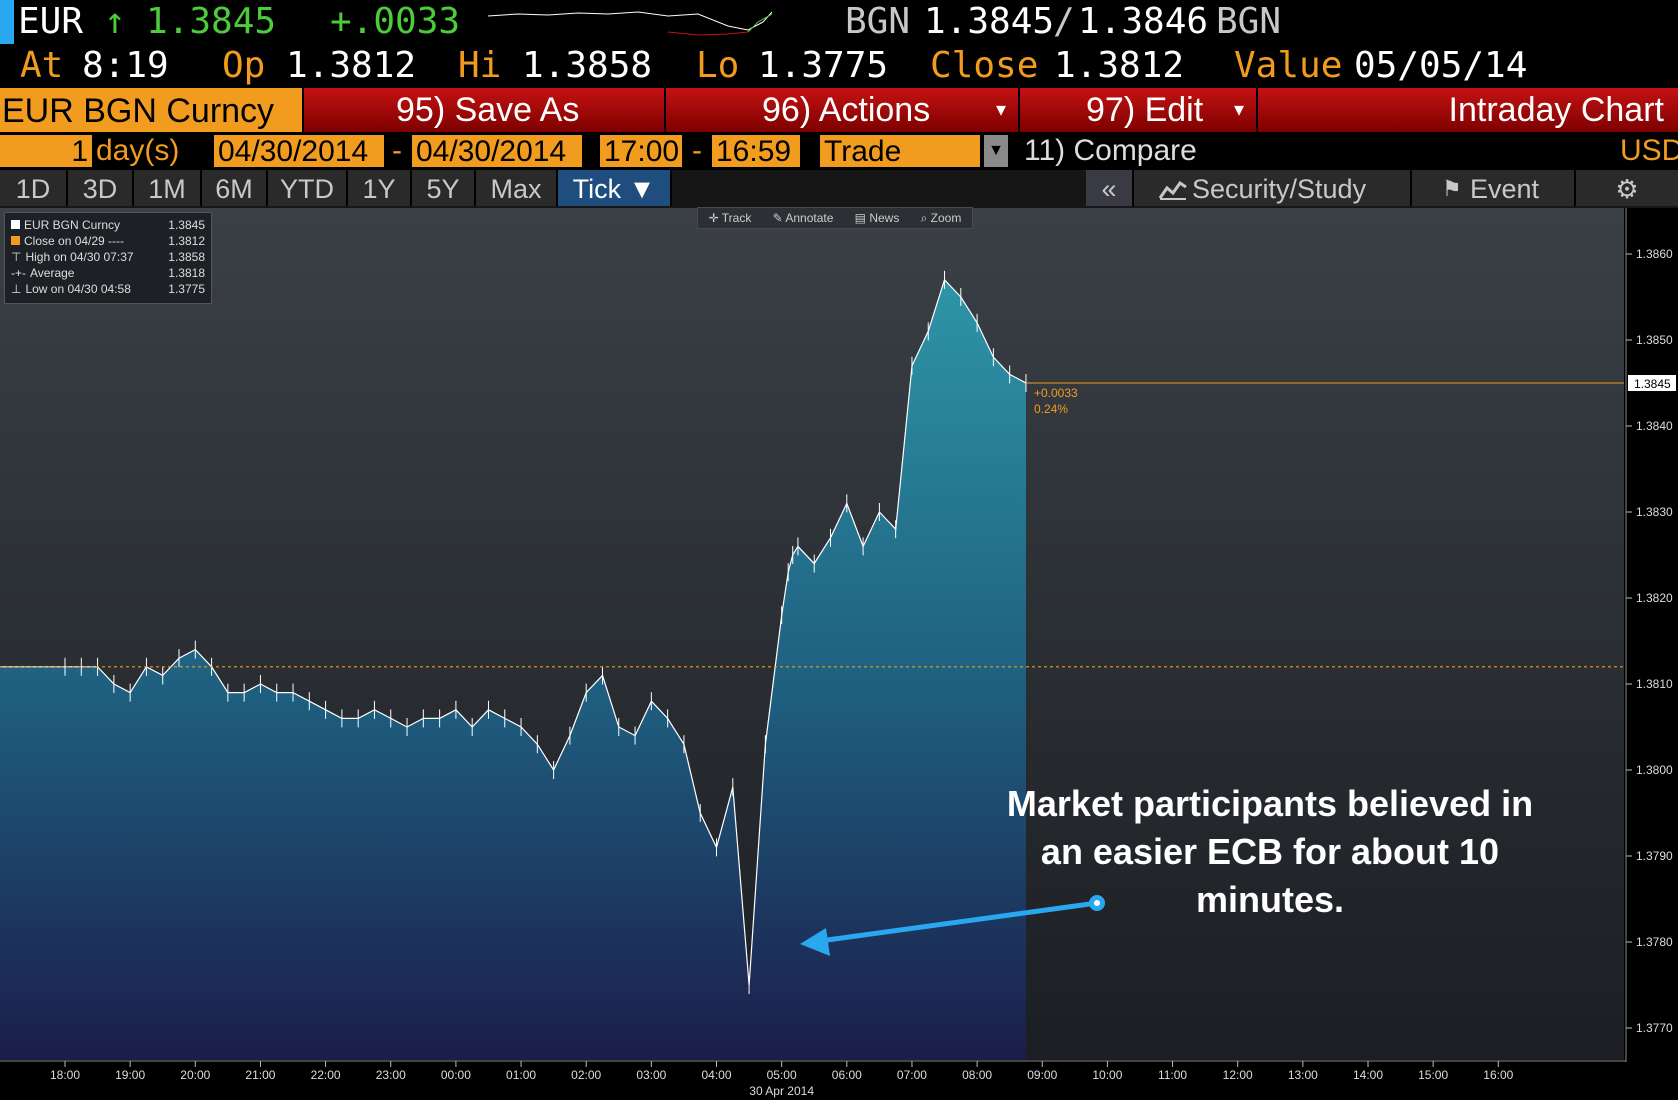 The image size is (1678, 1100). Describe the element at coordinates (235, 188) in the screenshot. I see `period-6m-button: 6M` at that location.